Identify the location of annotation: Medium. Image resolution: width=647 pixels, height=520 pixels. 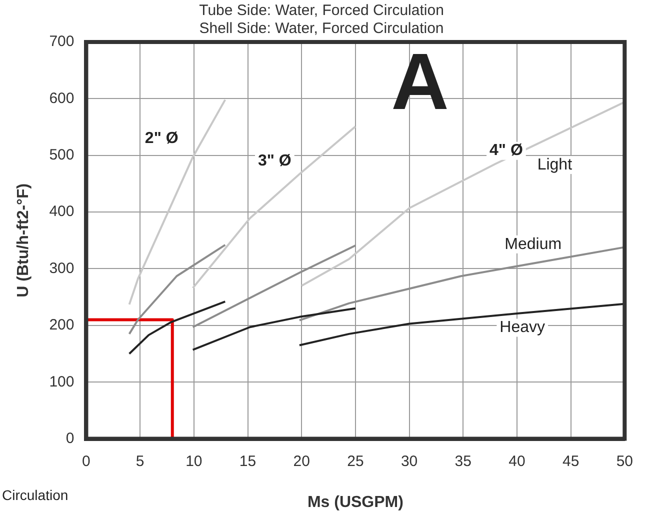
(533, 244).